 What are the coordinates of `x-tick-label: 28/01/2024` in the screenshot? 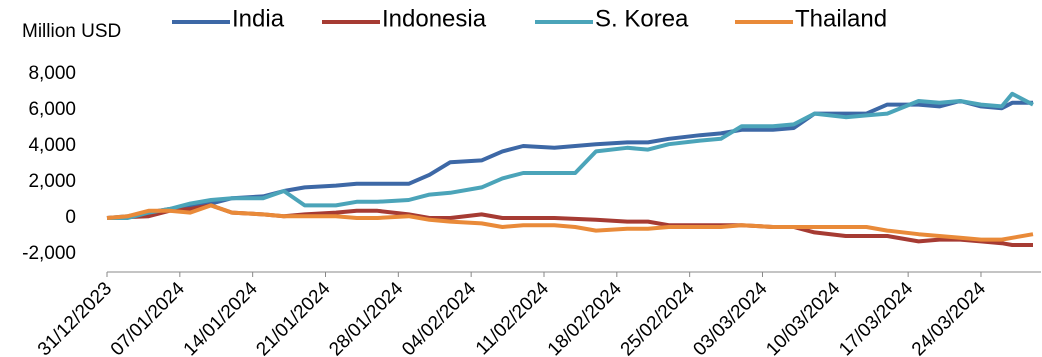 It's located at (366, 317).